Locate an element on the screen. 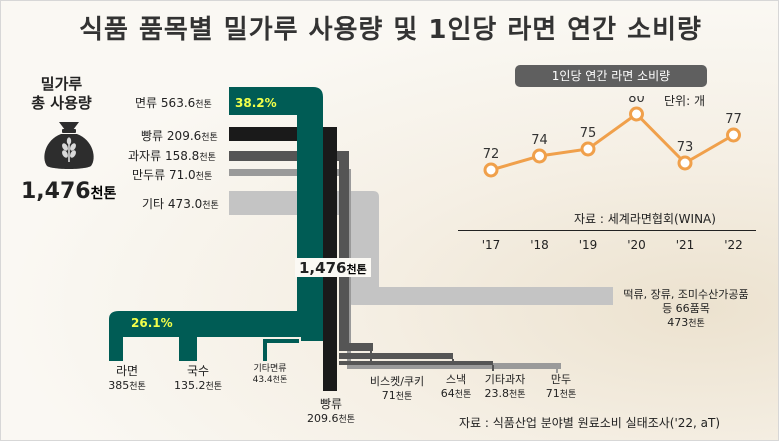 This screenshot has height=441, width=779. flow-label-etc: 기타 473.0천톤 is located at coordinates (180, 203).